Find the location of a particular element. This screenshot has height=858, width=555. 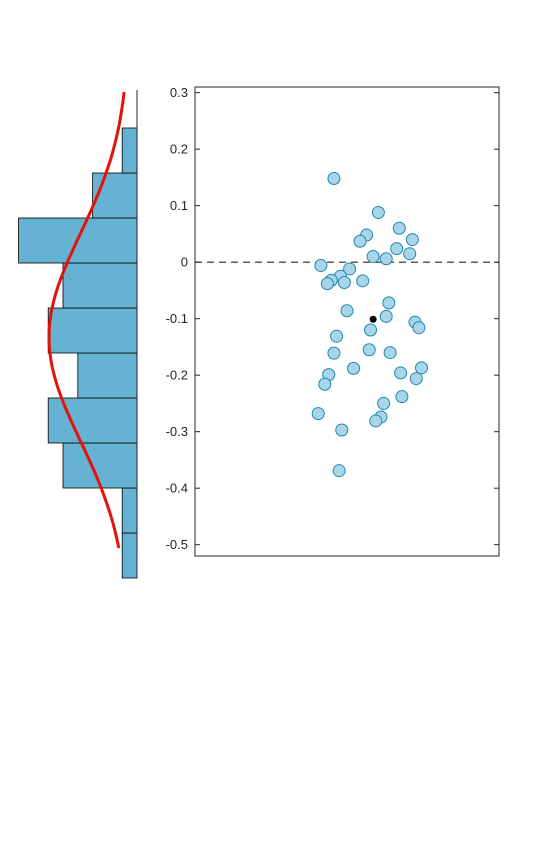

mean-point is located at coordinates (373, 319).